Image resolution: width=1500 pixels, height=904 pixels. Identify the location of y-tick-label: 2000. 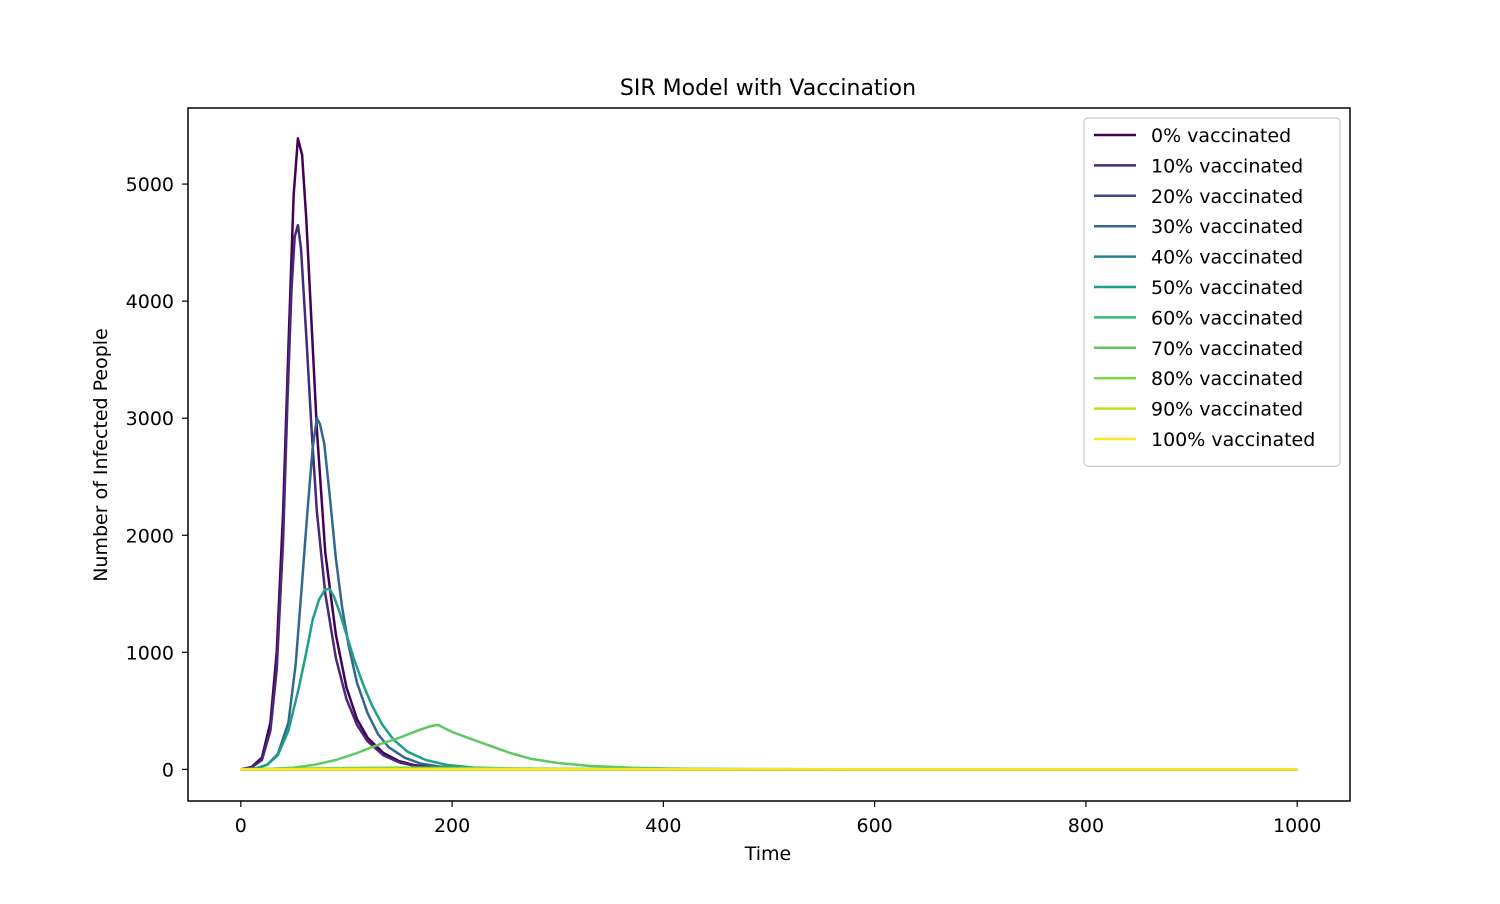
(150, 536).